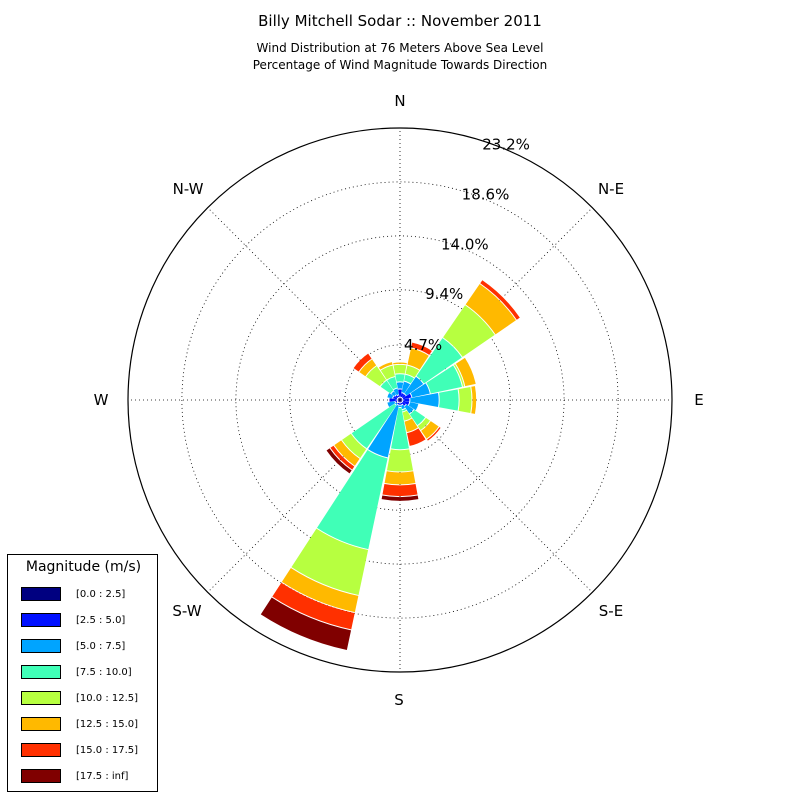 This screenshot has height=800, width=800. I want to click on radial-ring, so click(400, 400).